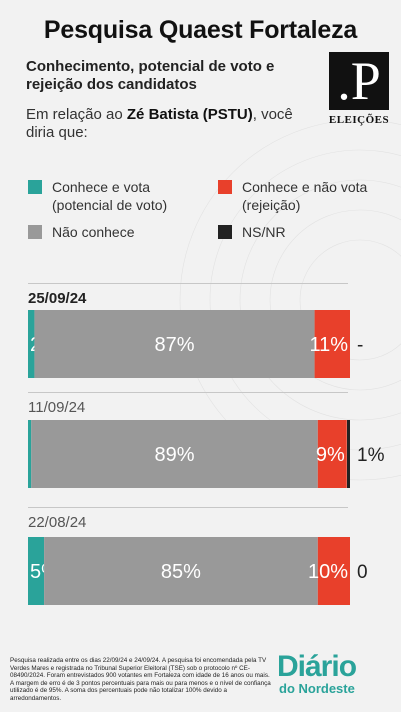 The width and height of the screenshot is (401, 712). What do you see at coordinates (371, 455) in the screenshot?
I see `nsnr-value-label: 1%` at bounding box center [371, 455].